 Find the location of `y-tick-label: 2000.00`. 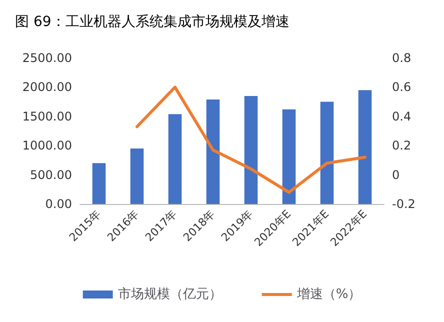

y-tick-label: 2000.00 is located at coordinates (47, 87).